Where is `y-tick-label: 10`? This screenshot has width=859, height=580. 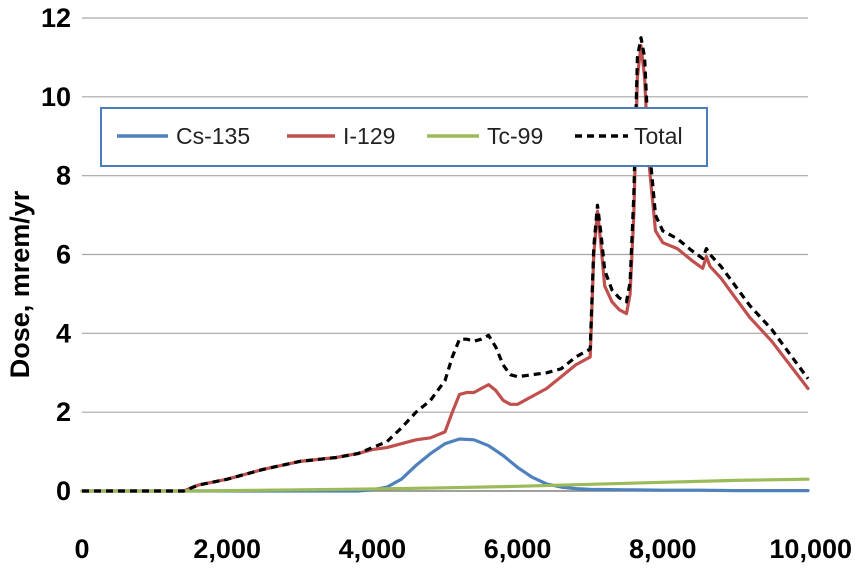 y-tick-label: 10 is located at coordinates (56, 97).